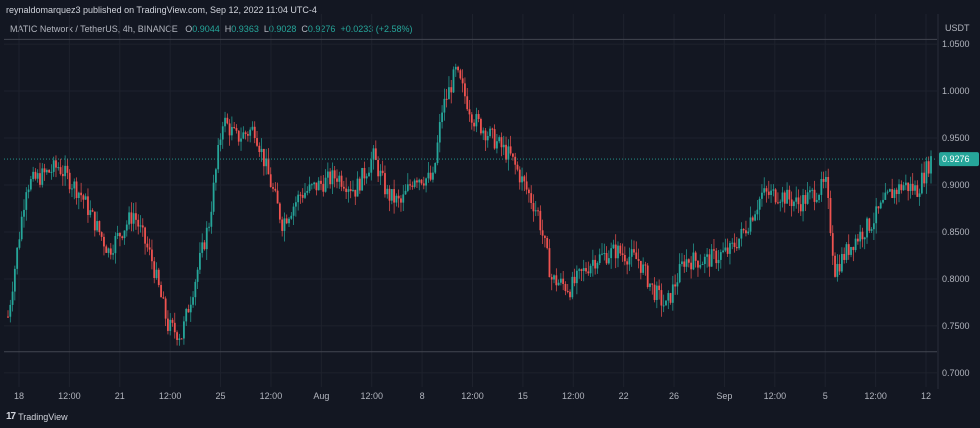 This screenshot has height=428, width=980. Describe the element at coordinates (376, 29) in the screenshot. I see `change-value: +0.0233 (+2.58%)` at that location.